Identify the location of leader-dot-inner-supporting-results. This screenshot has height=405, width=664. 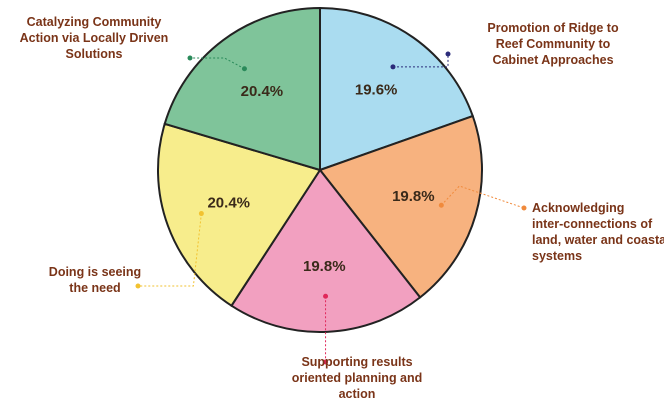
(326, 296).